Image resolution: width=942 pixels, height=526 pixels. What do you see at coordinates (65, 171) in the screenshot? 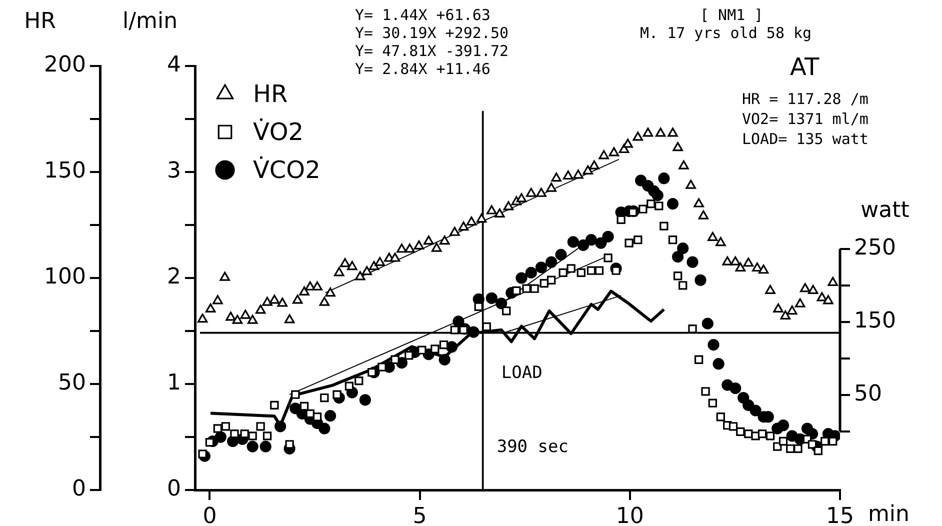
I see `y-tick-label: 150` at bounding box center [65, 171].